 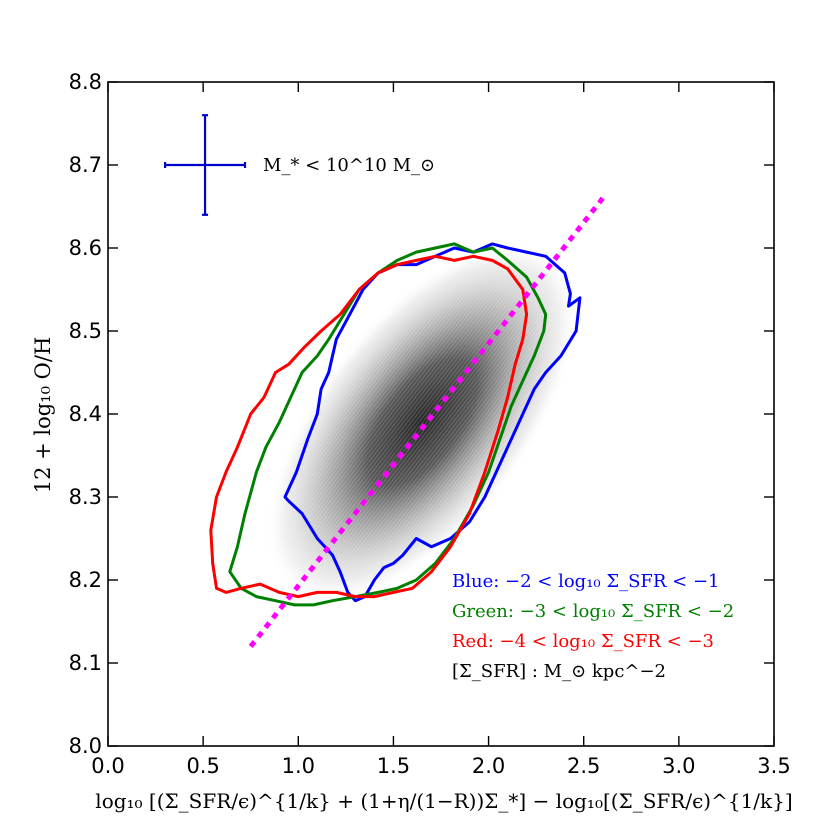 What do you see at coordinates (773, 766) in the screenshot?
I see `x-tick-label: 3.5` at bounding box center [773, 766].